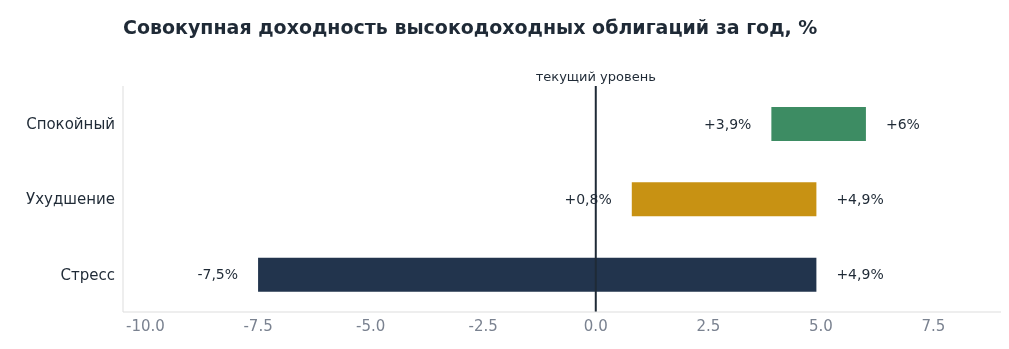 This screenshot has height=349, width=1009. What do you see at coordinates (145, 325) in the screenshot?
I see `x-tick-label: -10.0` at bounding box center [145, 325].